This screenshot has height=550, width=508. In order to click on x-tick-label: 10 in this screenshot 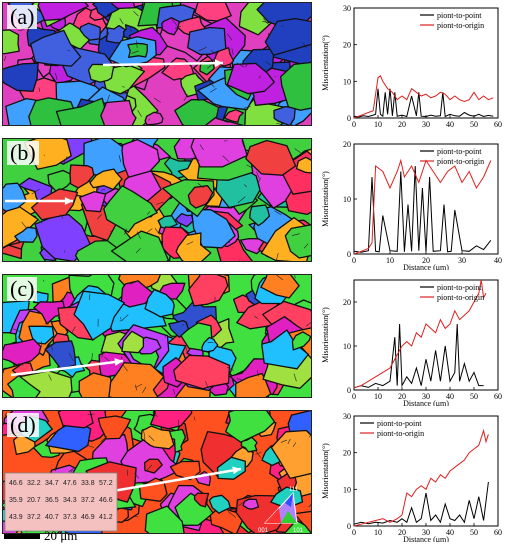, I will do `click(378, 124)`.